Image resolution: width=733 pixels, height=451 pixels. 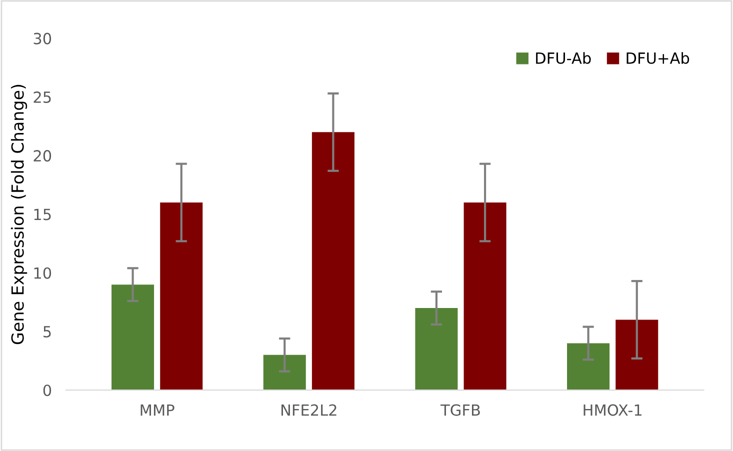 I want to click on y-tick-label: 5, so click(x=47, y=332).